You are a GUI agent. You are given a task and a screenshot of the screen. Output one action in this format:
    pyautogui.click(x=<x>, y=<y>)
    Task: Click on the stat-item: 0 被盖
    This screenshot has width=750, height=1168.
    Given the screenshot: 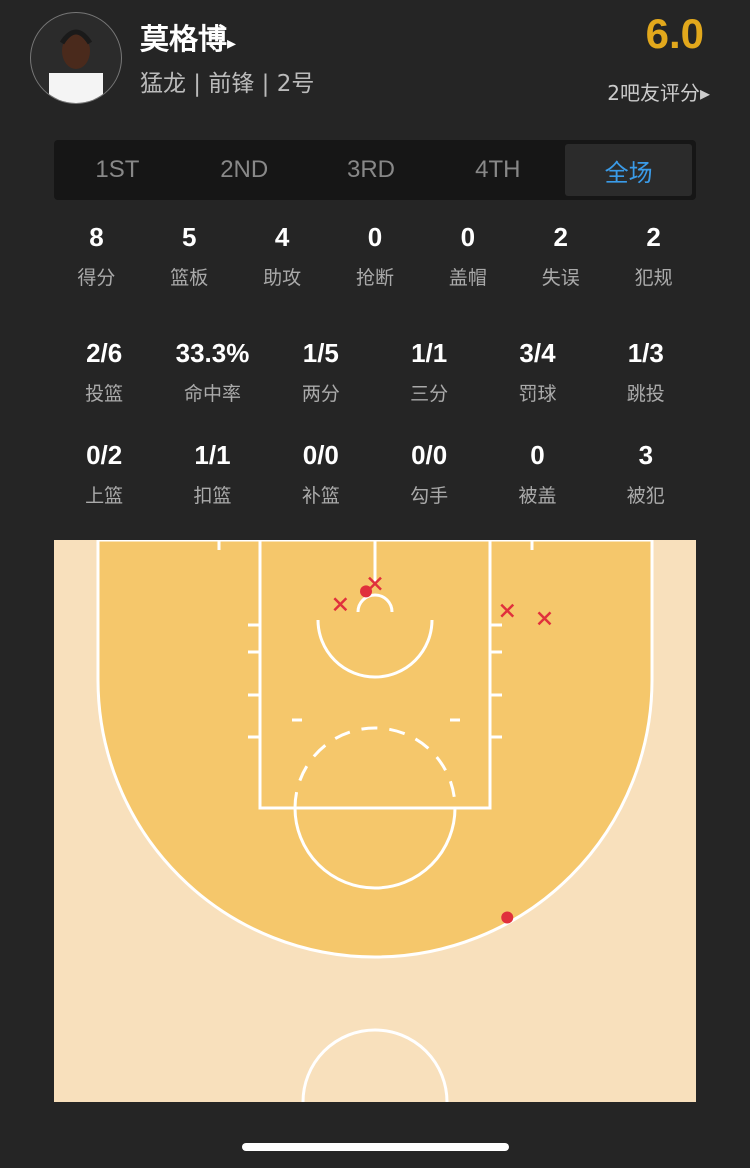 What is the action you would take?
    pyautogui.click(x=537, y=474)
    